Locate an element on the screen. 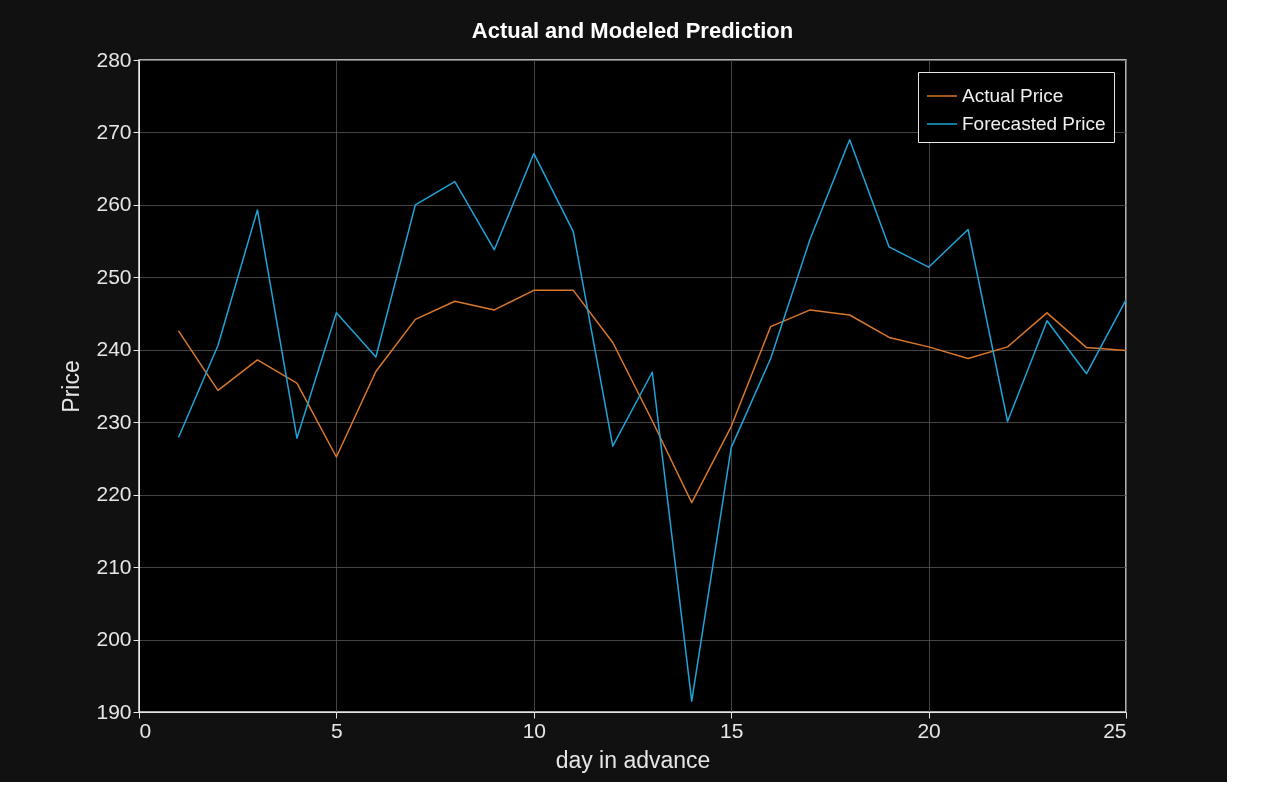  y-tick-label: 190 is located at coordinates (114, 711).